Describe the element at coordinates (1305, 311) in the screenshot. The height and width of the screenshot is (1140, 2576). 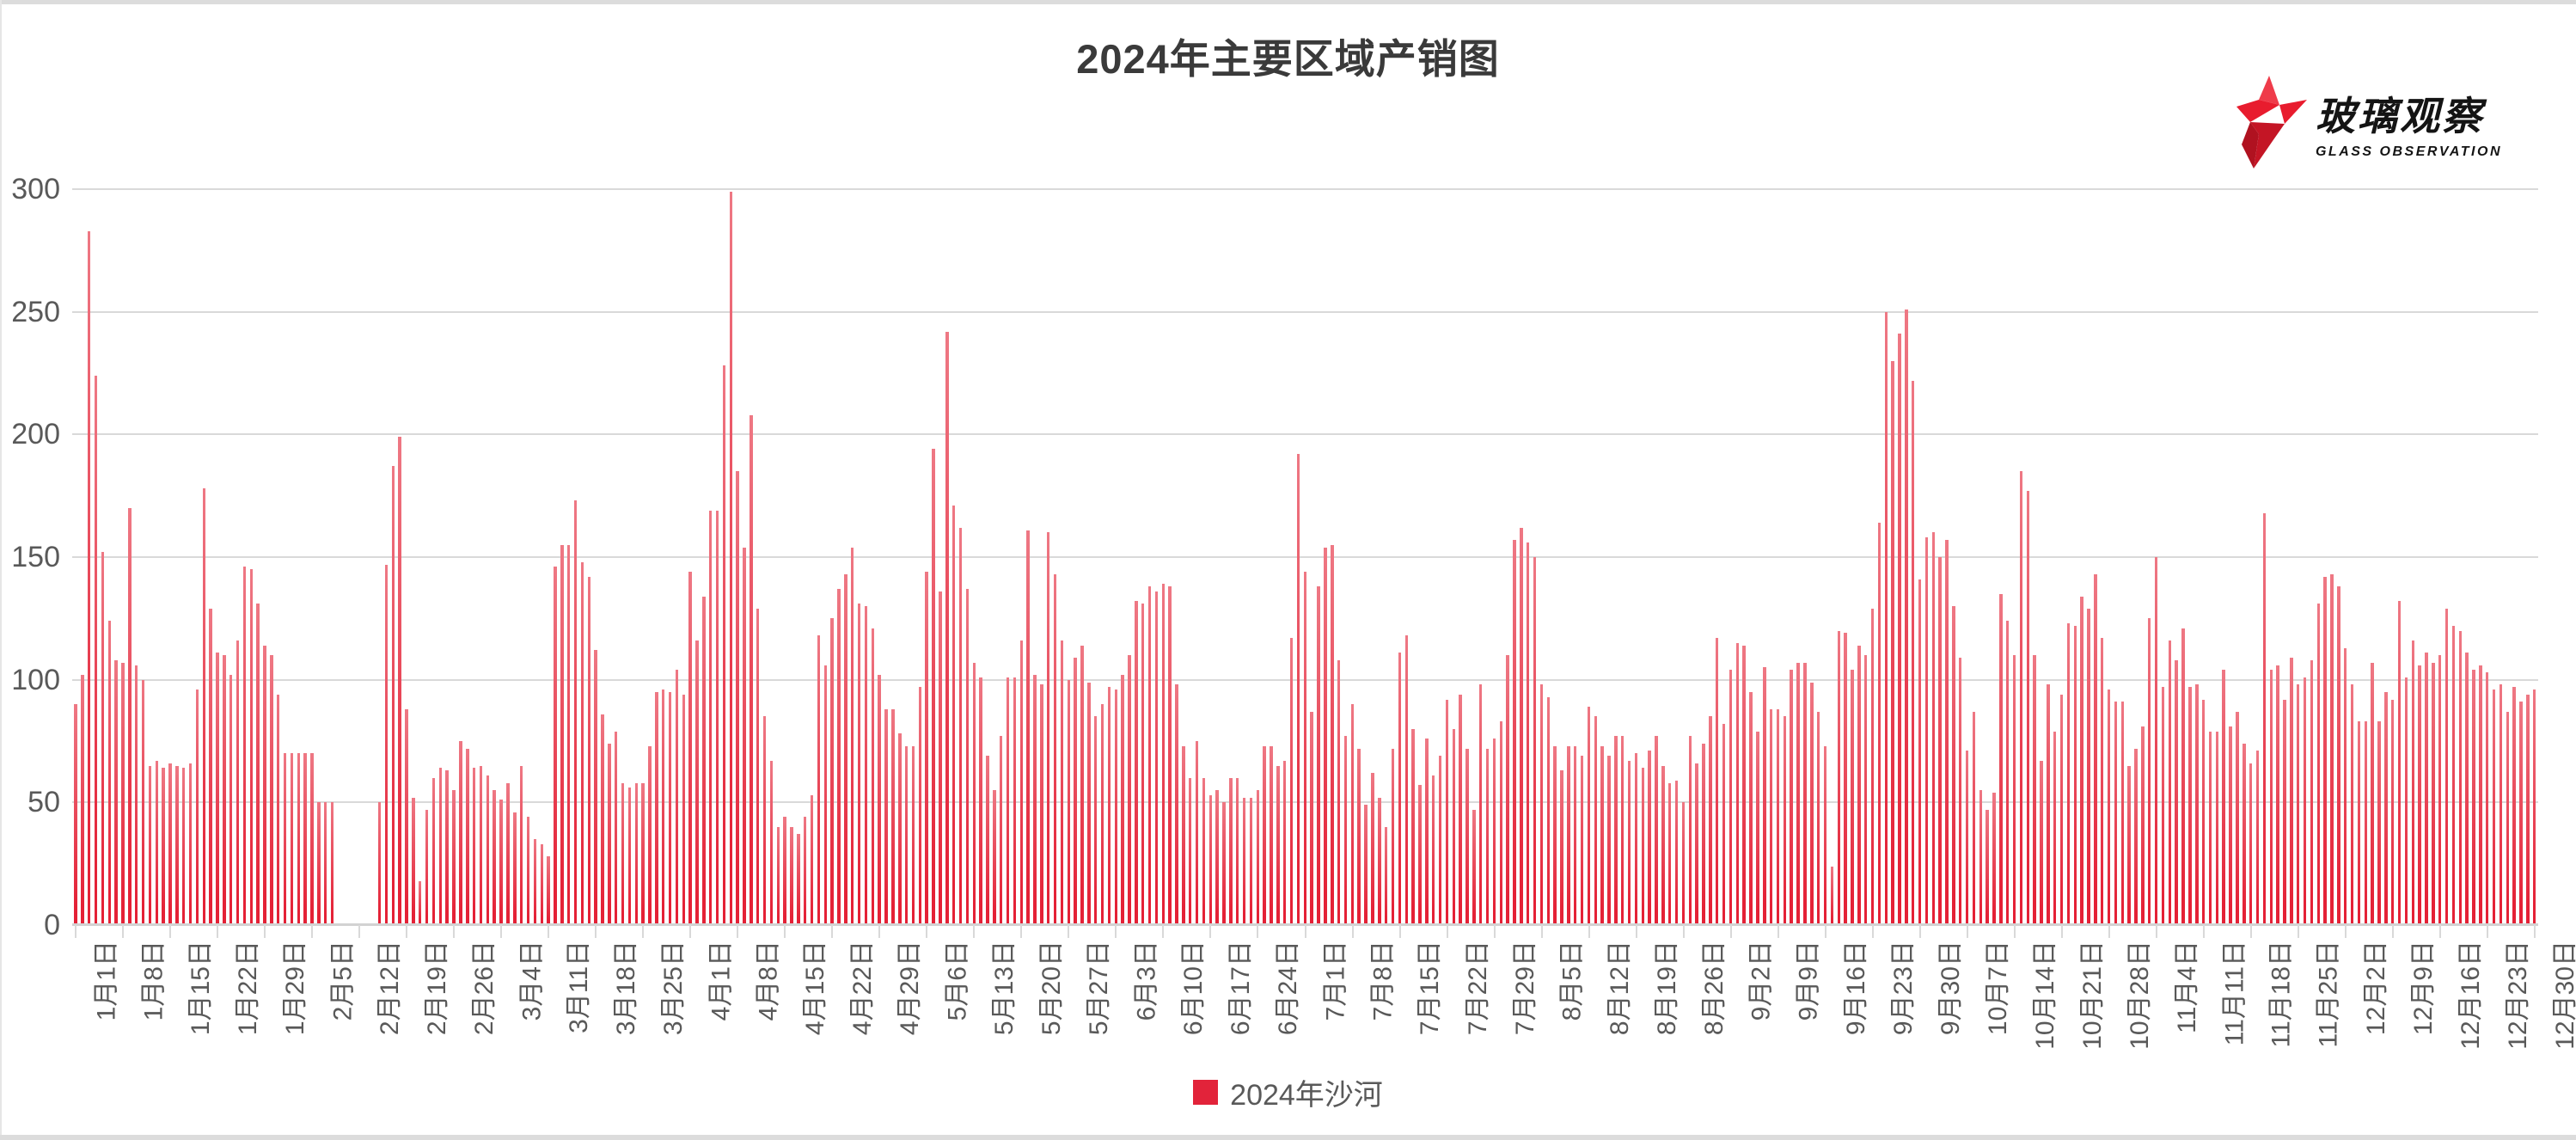
I see `gridline` at that location.